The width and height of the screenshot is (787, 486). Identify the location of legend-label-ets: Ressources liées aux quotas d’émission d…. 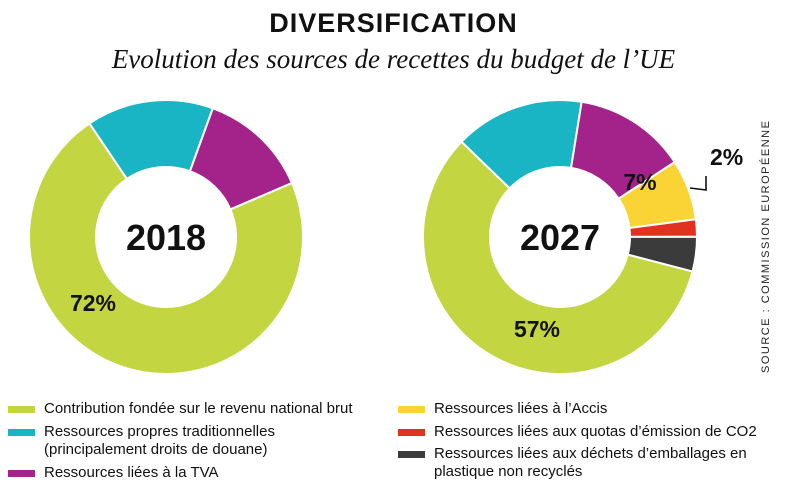
(595, 431).